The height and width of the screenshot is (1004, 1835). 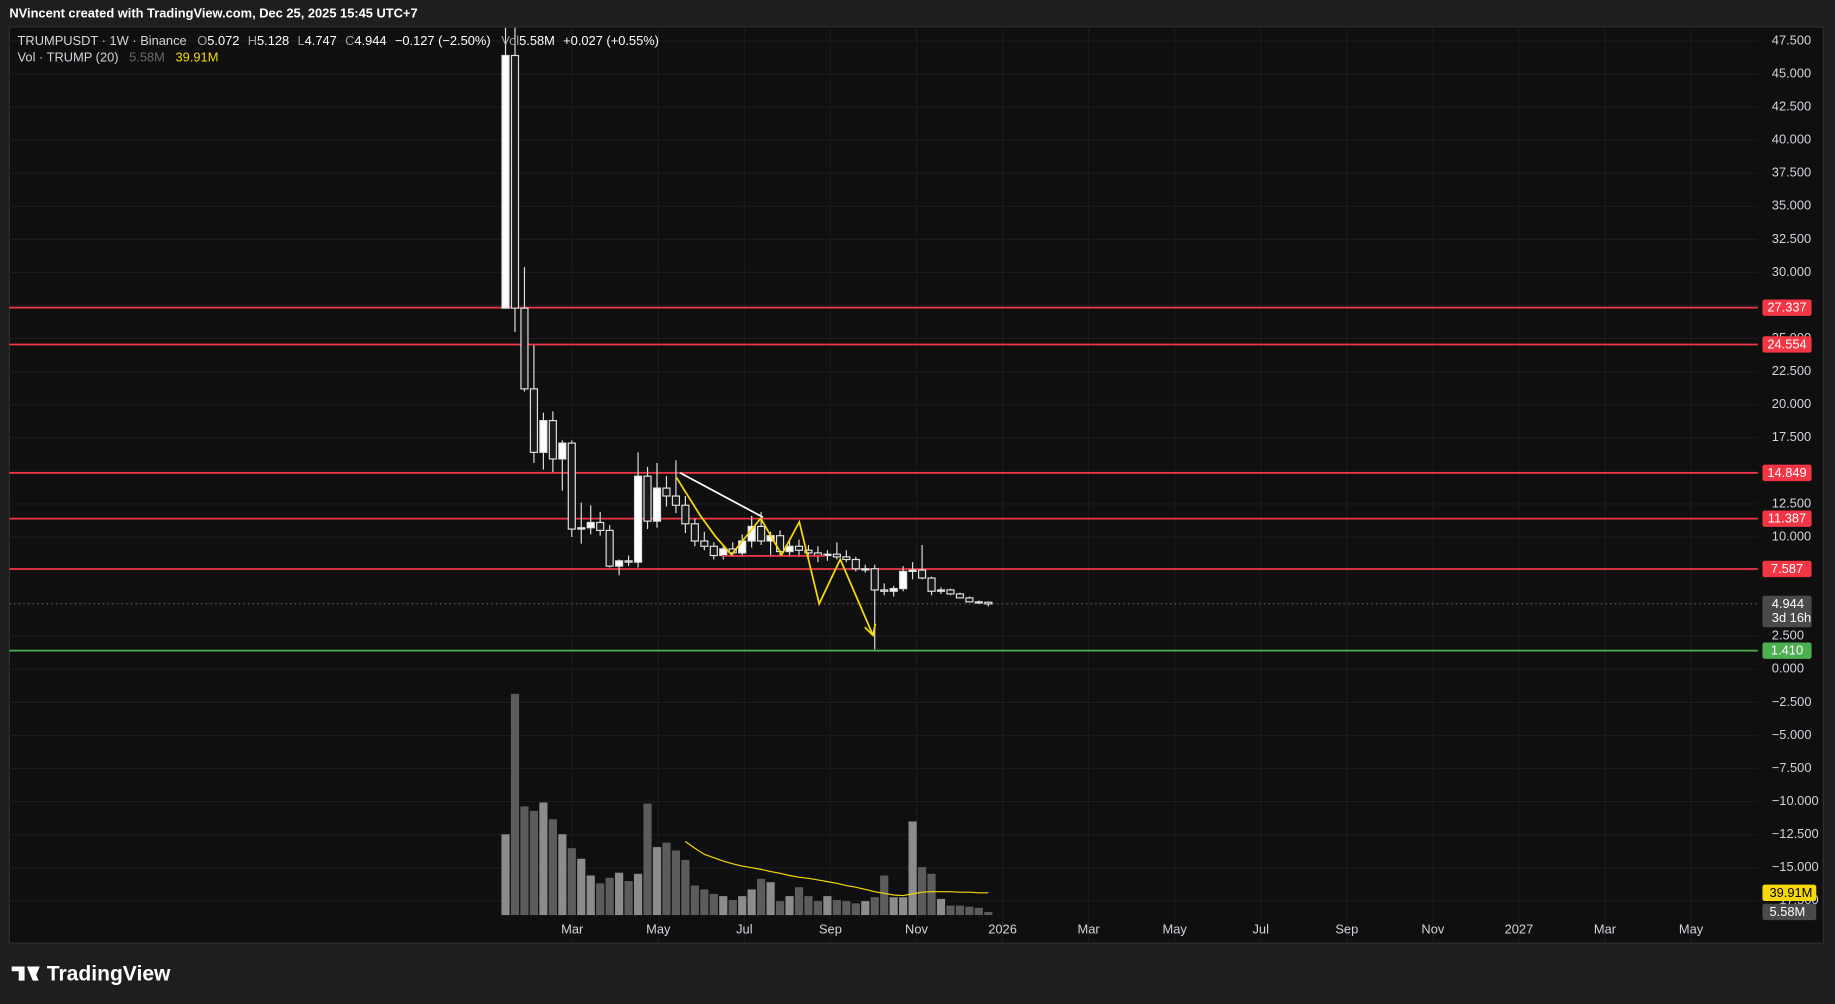 What do you see at coordinates (1787, 650) in the screenshot?
I see `level-tag-label: 1.410` at bounding box center [1787, 650].